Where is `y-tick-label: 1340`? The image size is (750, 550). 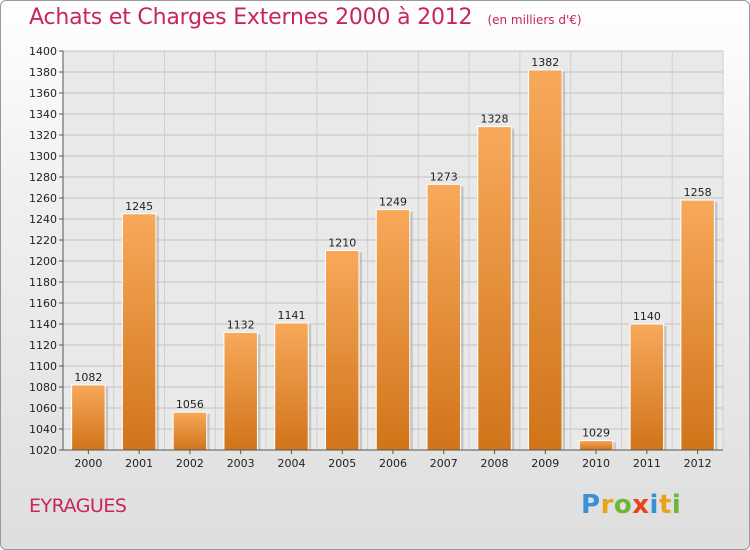 y-tick-label: 1340 is located at coordinates (43, 114).